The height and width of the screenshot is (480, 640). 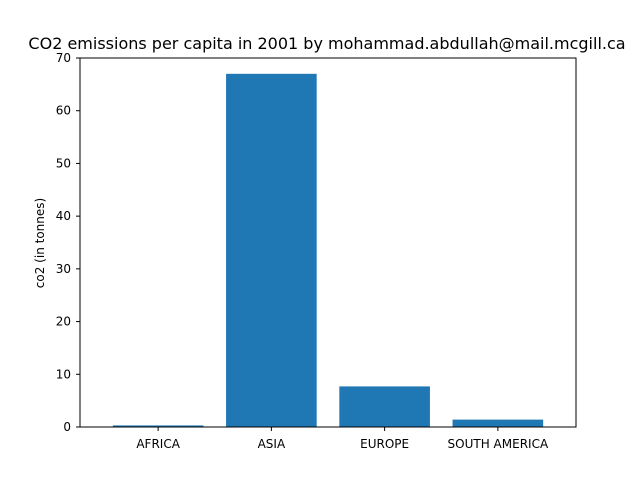 What do you see at coordinates (498, 423) in the screenshot?
I see `bar-south-america` at bounding box center [498, 423].